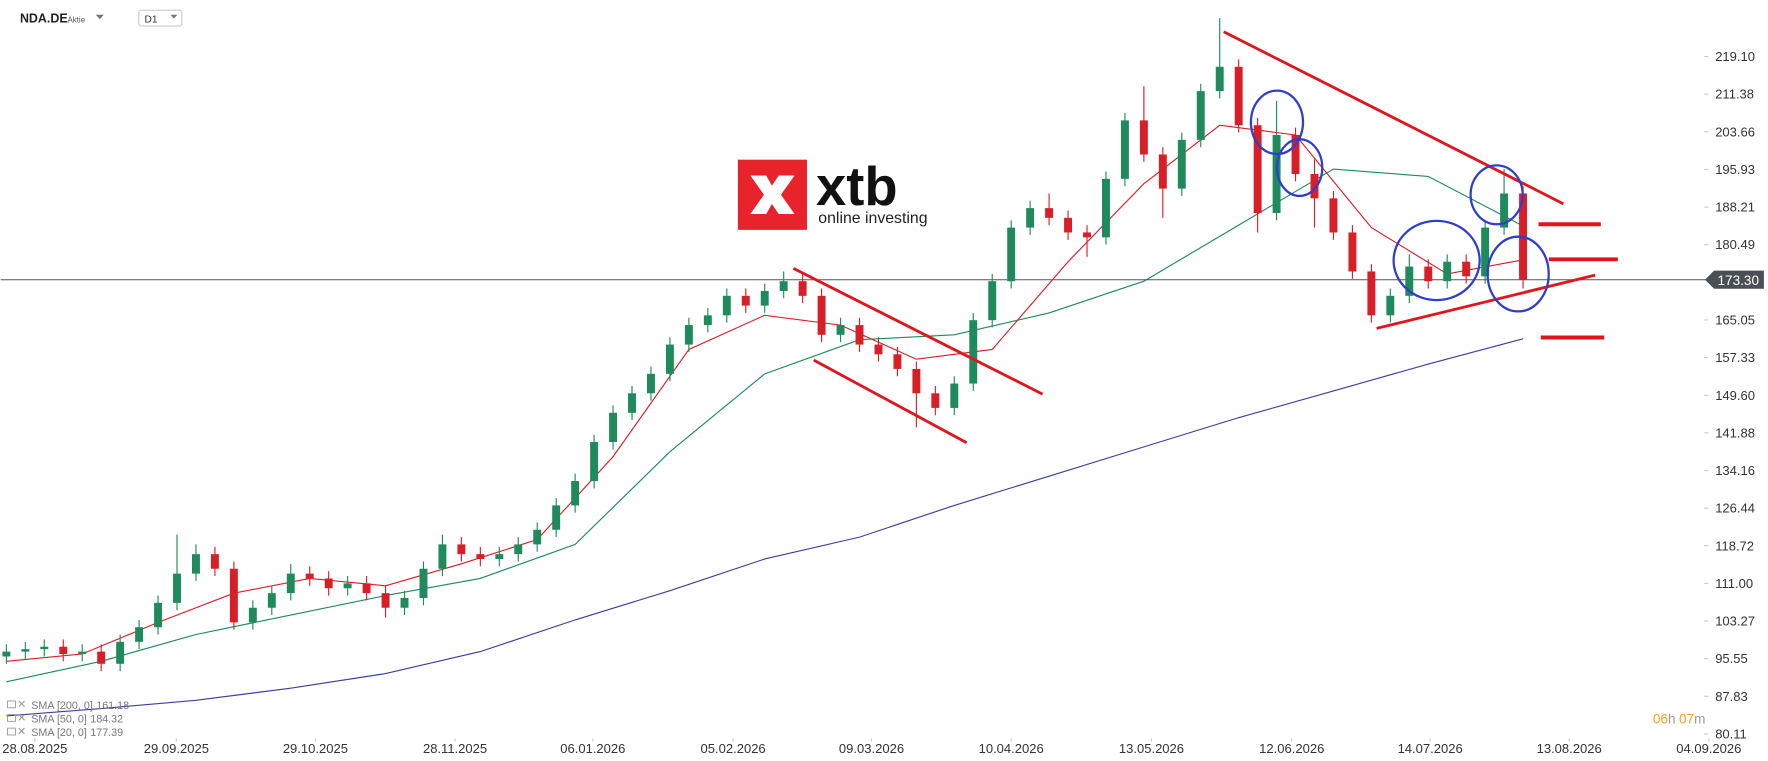 This screenshot has width=1768, height=761. I want to click on circles, so click(1399, 201).